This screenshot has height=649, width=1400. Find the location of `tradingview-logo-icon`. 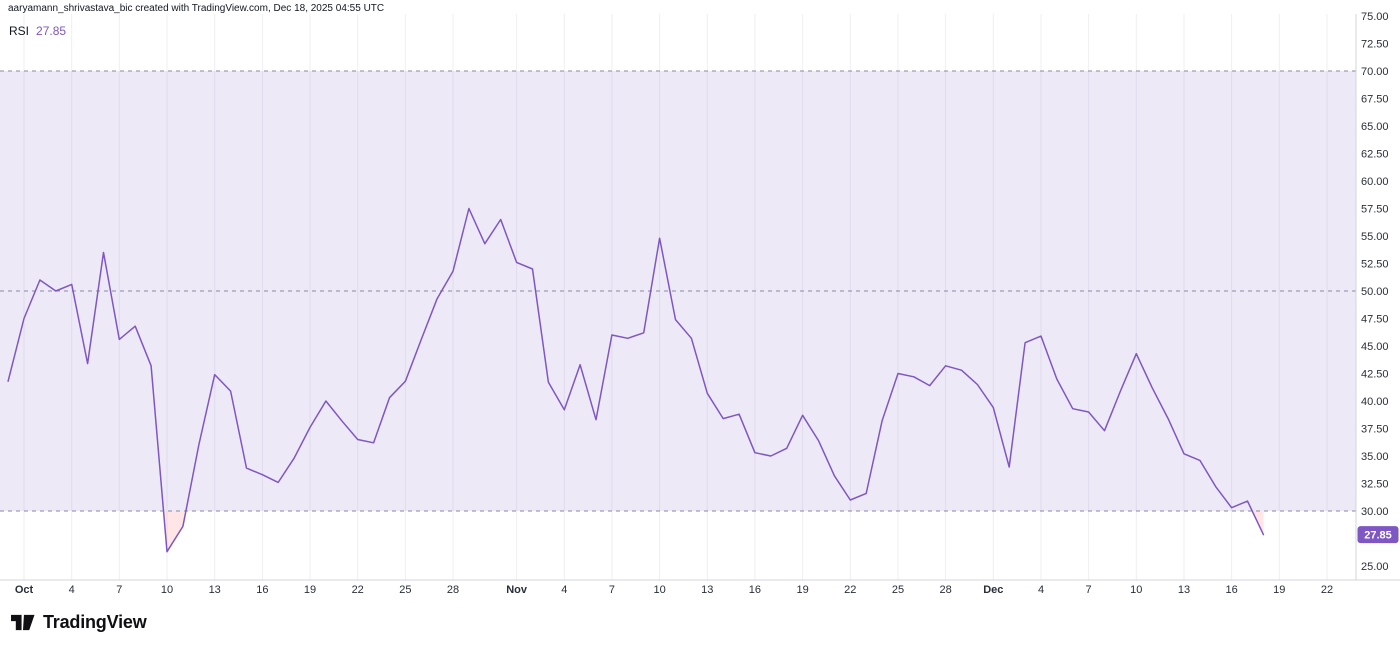

tradingview-logo-icon is located at coordinates (23, 622).